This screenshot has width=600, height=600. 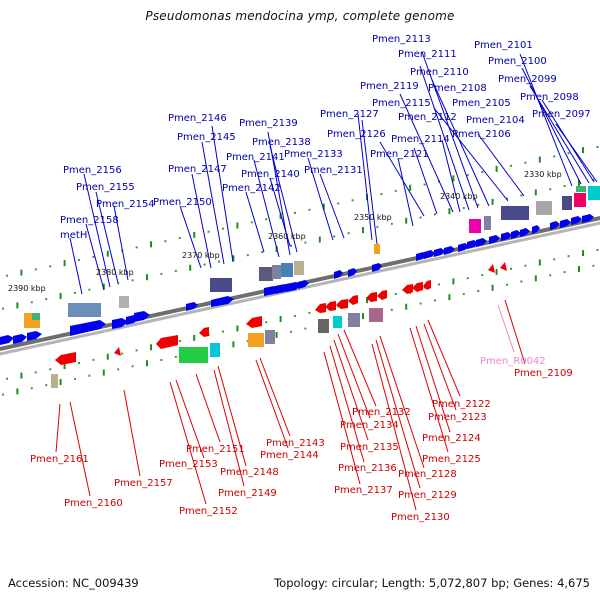 I want to click on gene-label: Pmen_2109, so click(x=543, y=373).